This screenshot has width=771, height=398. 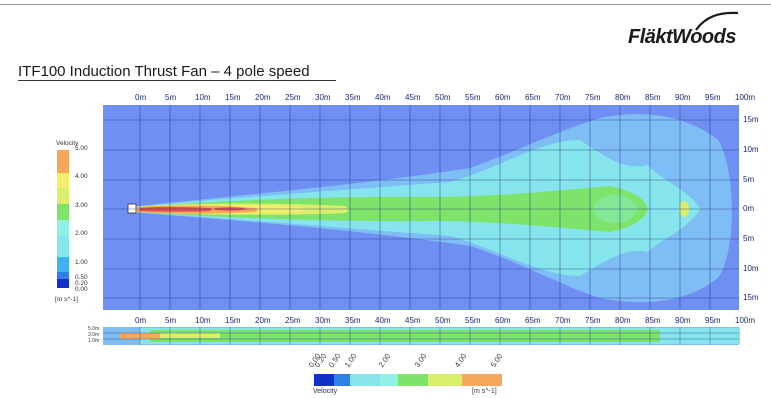 What do you see at coordinates (81, 289) in the screenshot?
I see `left-legend-tick: 0.00` at bounding box center [81, 289].